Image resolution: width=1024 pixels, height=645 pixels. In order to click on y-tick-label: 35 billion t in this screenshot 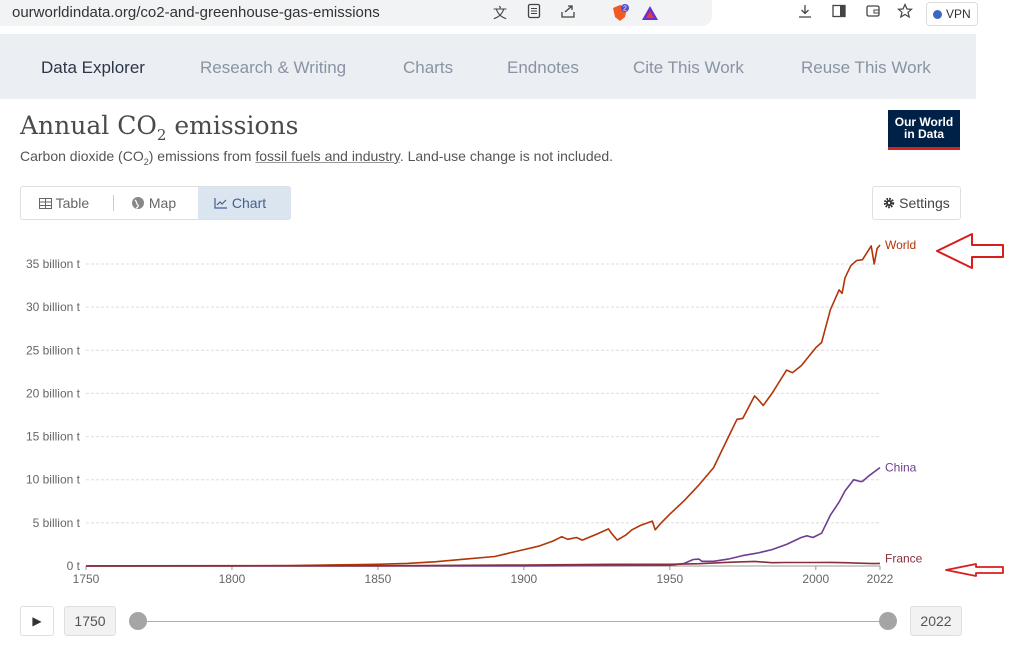, I will do `click(53, 264)`.